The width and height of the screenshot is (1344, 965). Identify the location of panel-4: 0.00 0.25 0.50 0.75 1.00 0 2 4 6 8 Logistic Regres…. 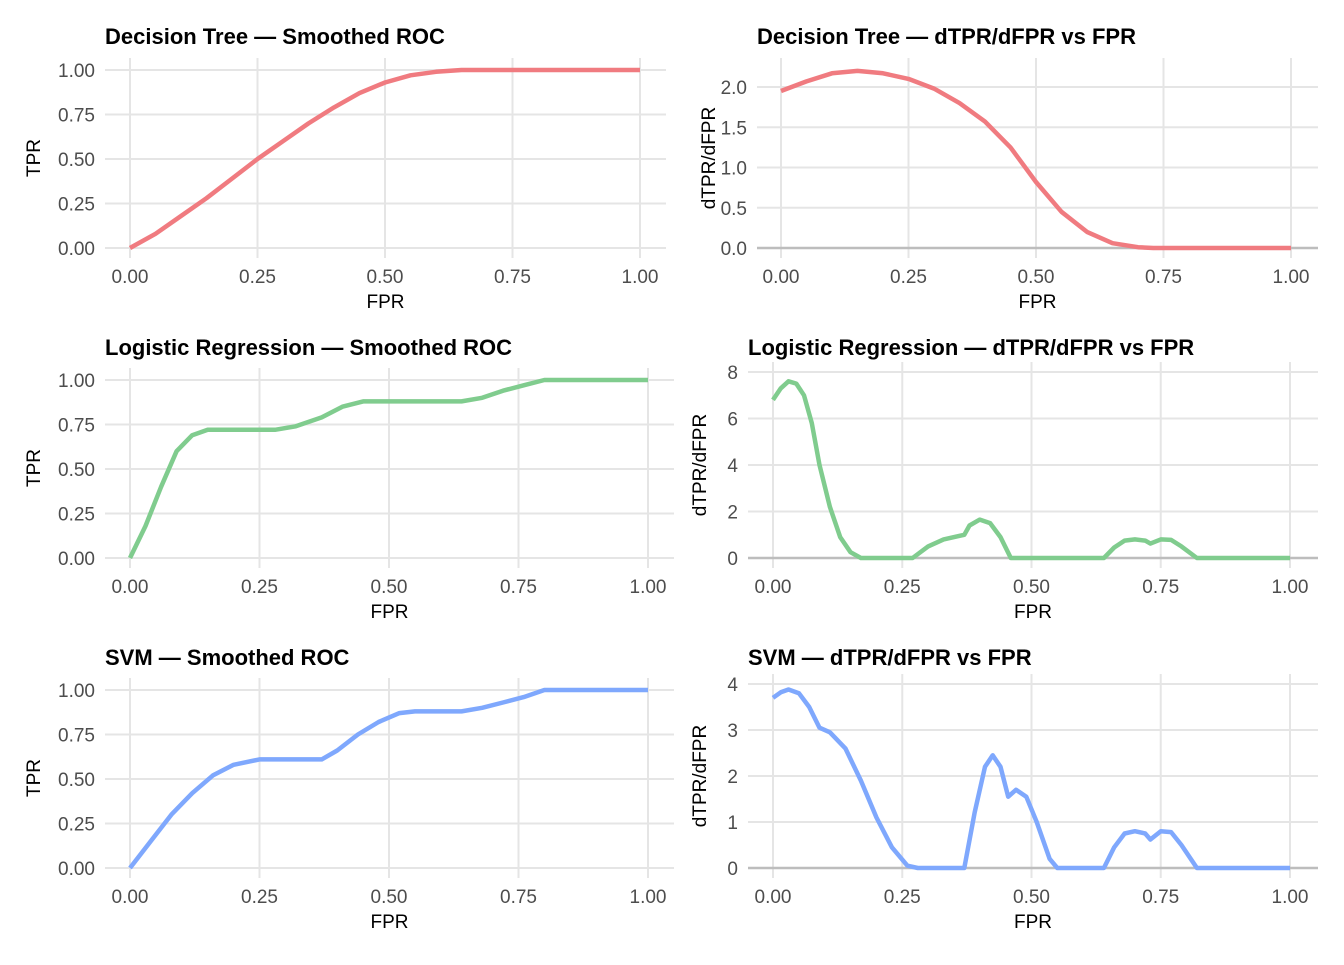
(1004, 479).